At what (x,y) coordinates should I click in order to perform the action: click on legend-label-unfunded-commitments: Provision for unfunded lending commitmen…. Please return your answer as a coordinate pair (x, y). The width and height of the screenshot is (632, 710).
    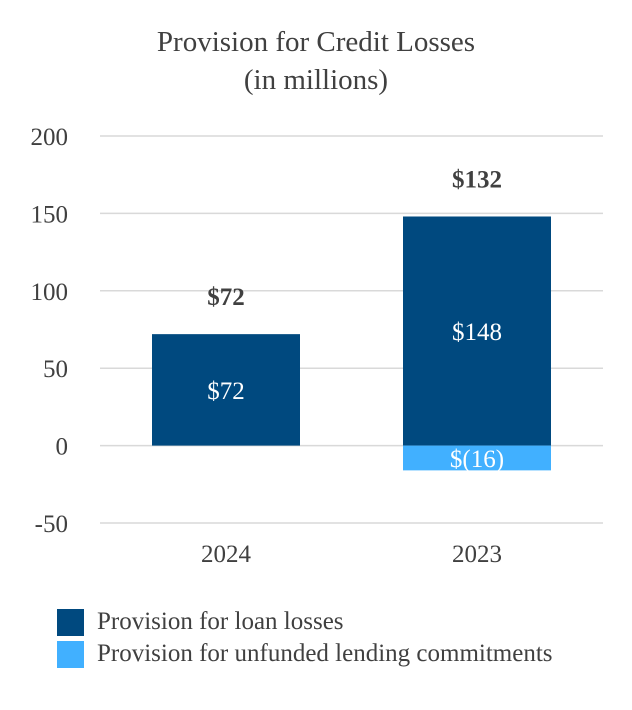
    Looking at the image, I should click on (325, 653).